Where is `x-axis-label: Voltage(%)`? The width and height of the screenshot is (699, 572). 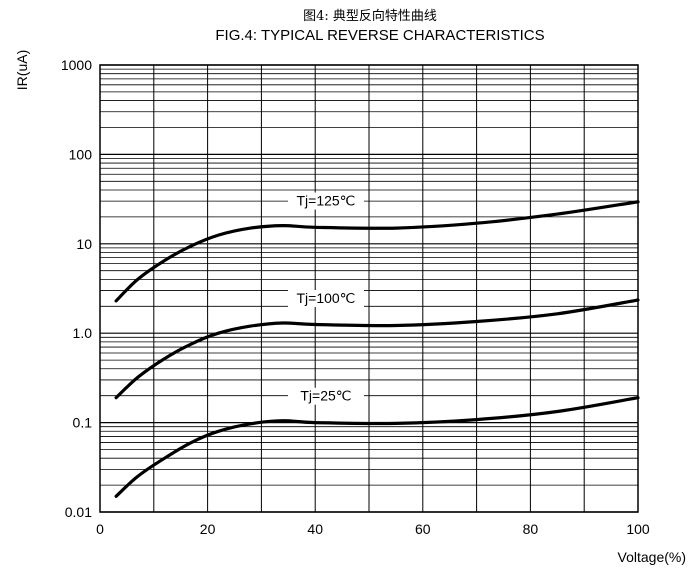 x-axis-label: Voltage(%) is located at coordinates (652, 557).